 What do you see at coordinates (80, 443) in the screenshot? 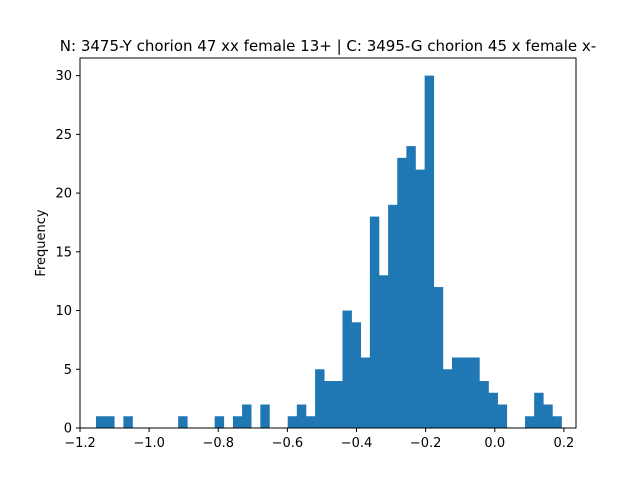
I see `x-tick-label: −1.2` at bounding box center [80, 443].